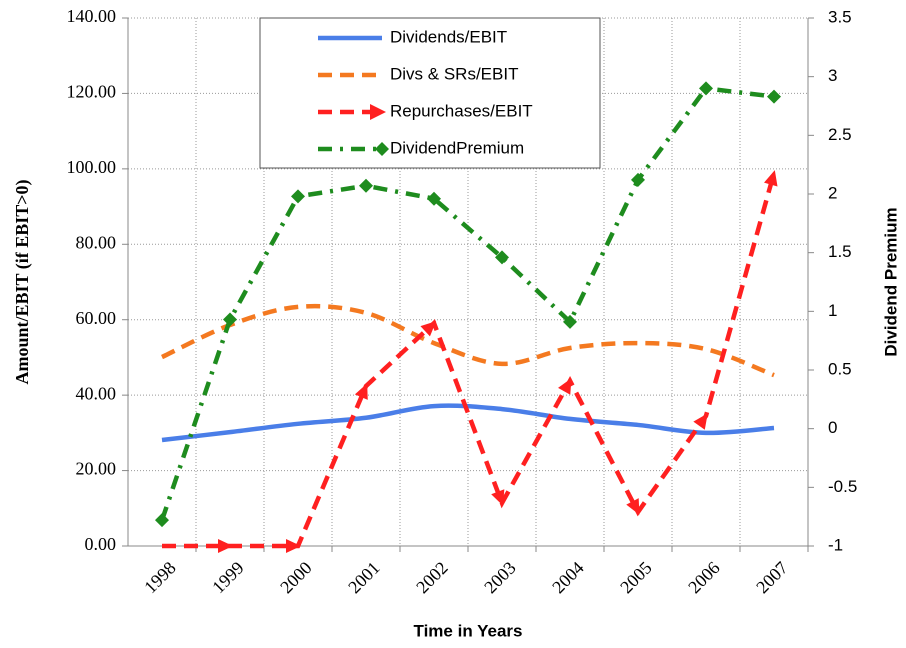 Image resolution: width=906 pixels, height=648 pixels. I want to click on x-tick-label: 2007, so click(772, 578).